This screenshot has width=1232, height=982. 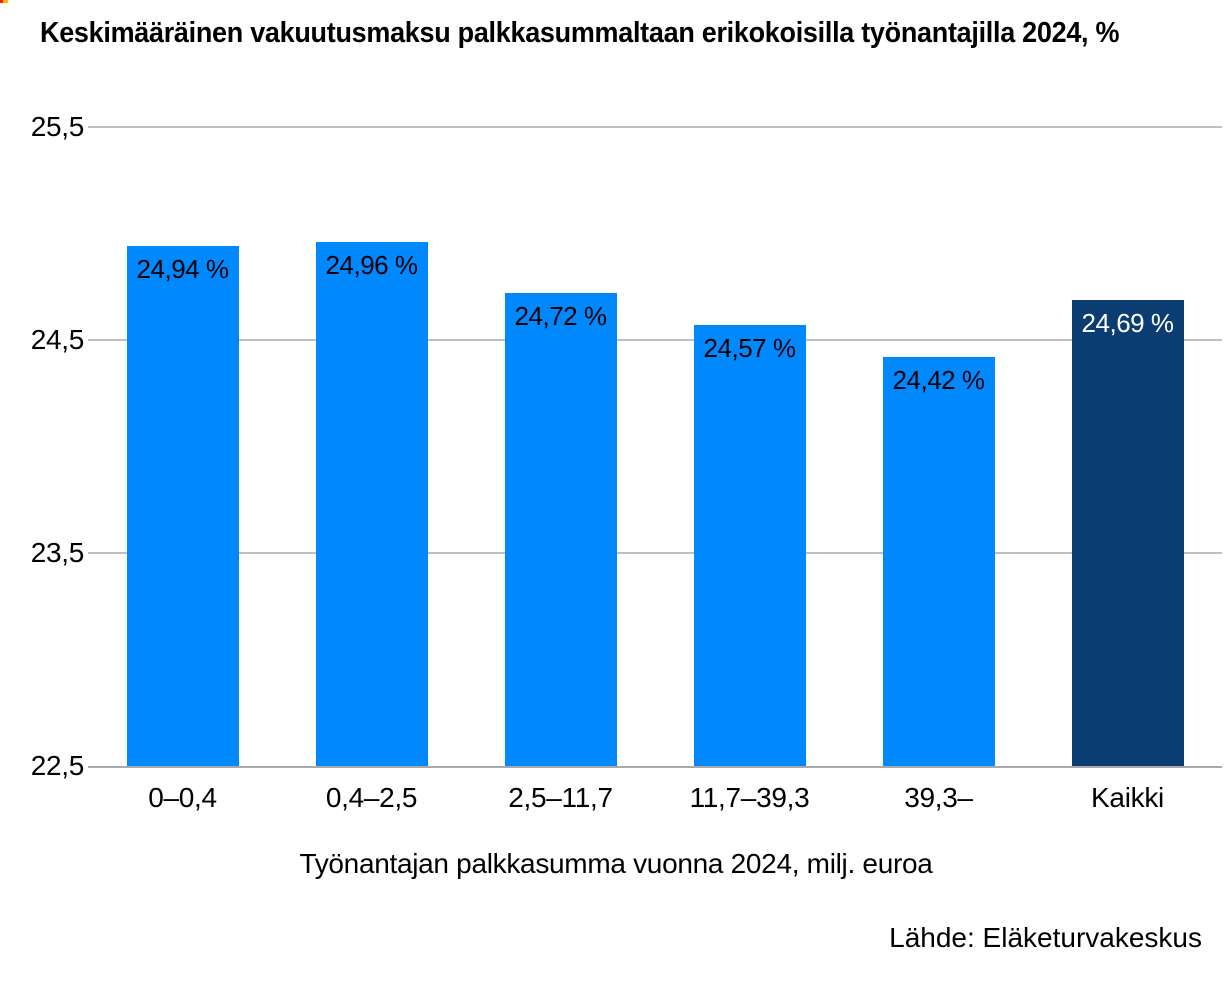 What do you see at coordinates (371, 504) in the screenshot?
I see `bar: 24,96 %` at bounding box center [371, 504].